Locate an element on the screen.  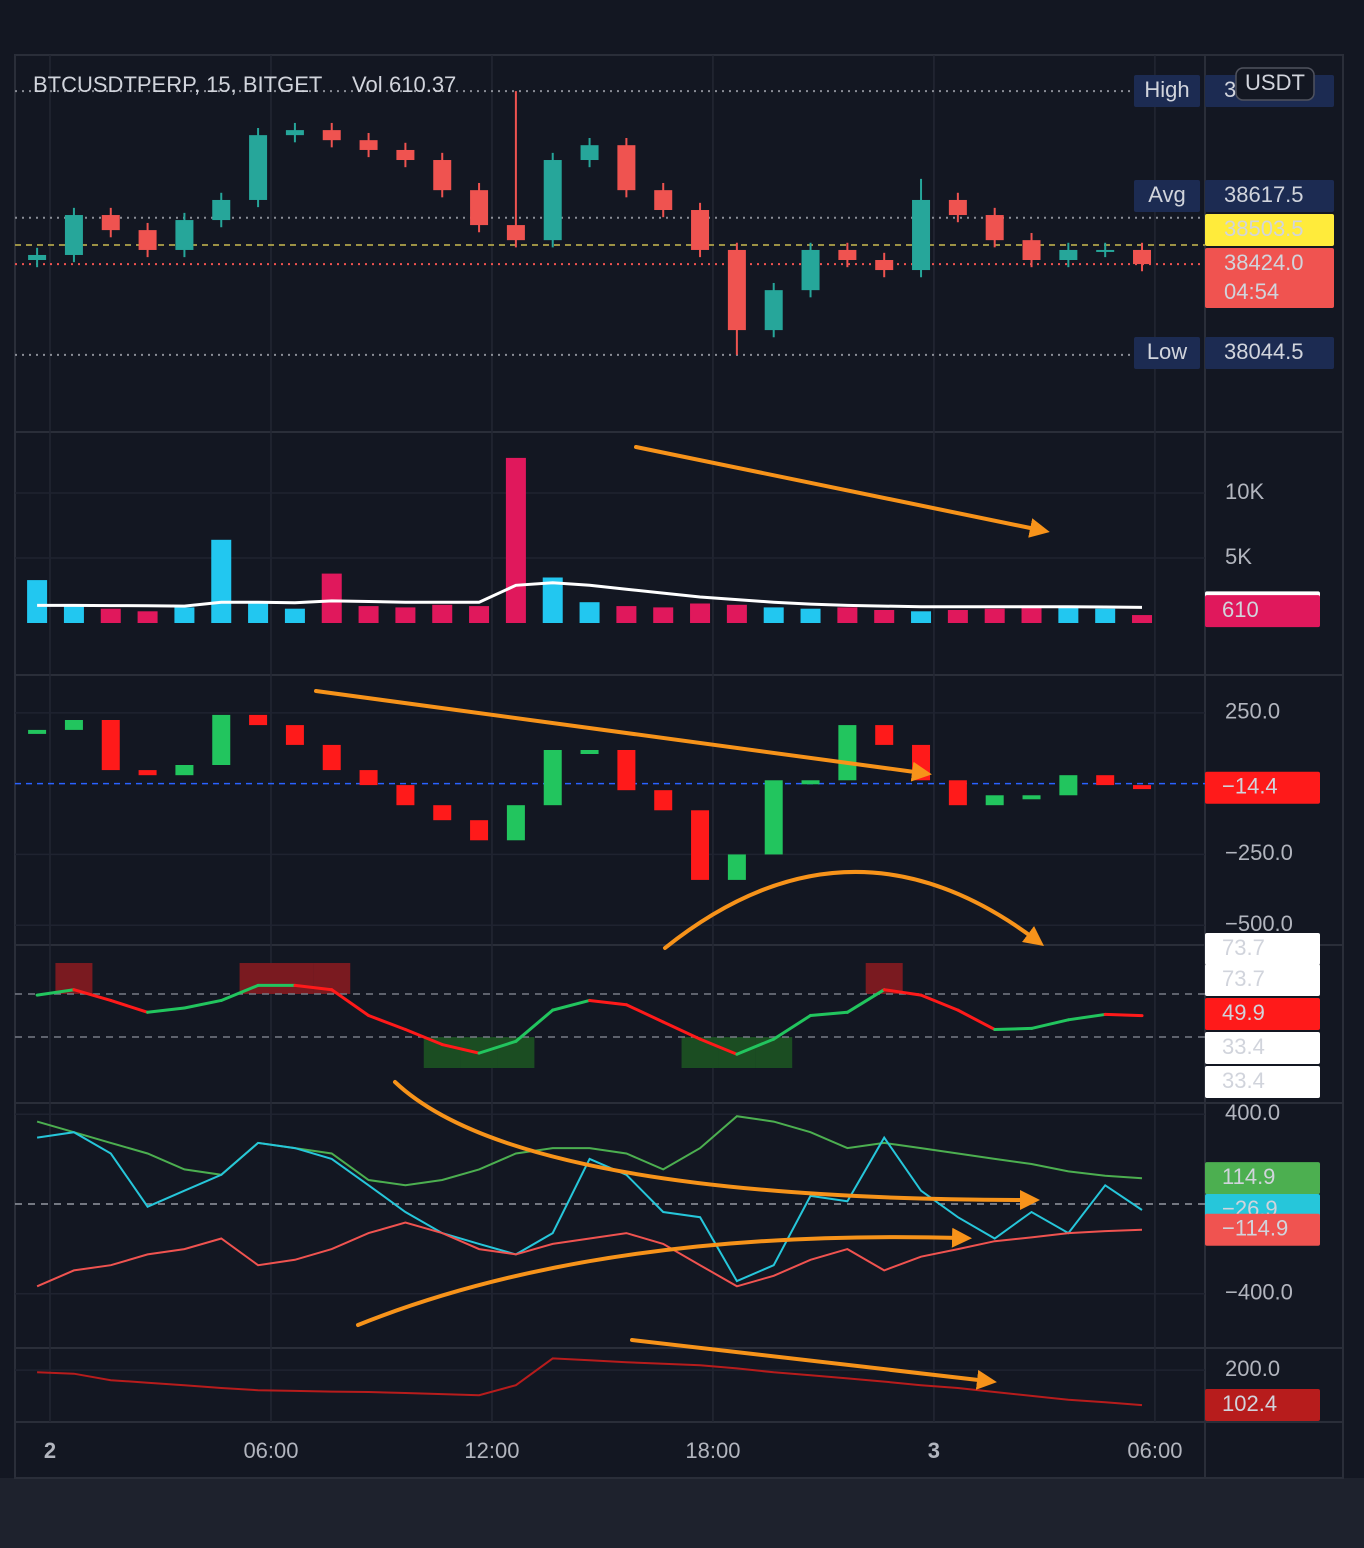
y-tick-label: 250.0 is located at coordinates (1252, 711).